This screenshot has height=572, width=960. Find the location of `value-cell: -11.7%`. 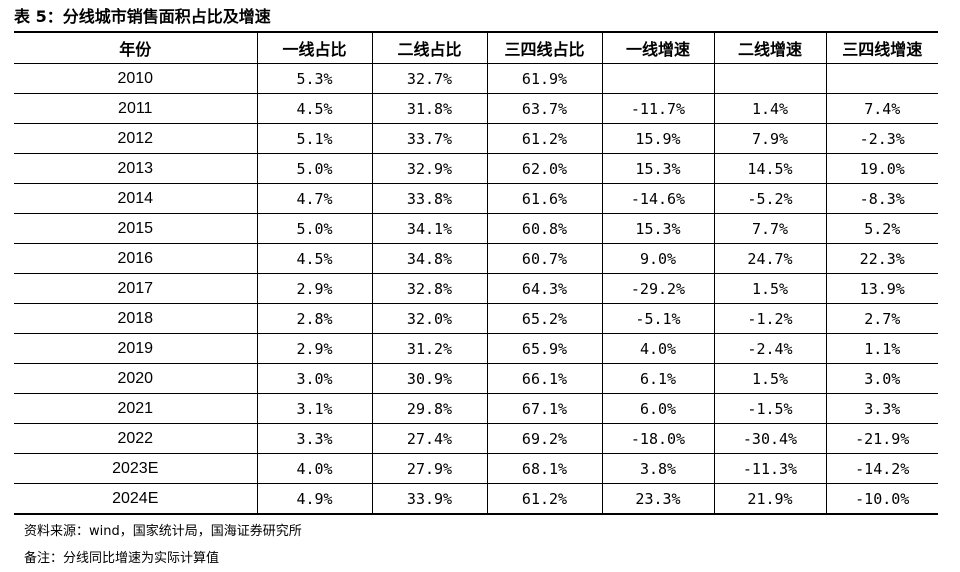

value-cell: -11.7% is located at coordinates (658, 108).